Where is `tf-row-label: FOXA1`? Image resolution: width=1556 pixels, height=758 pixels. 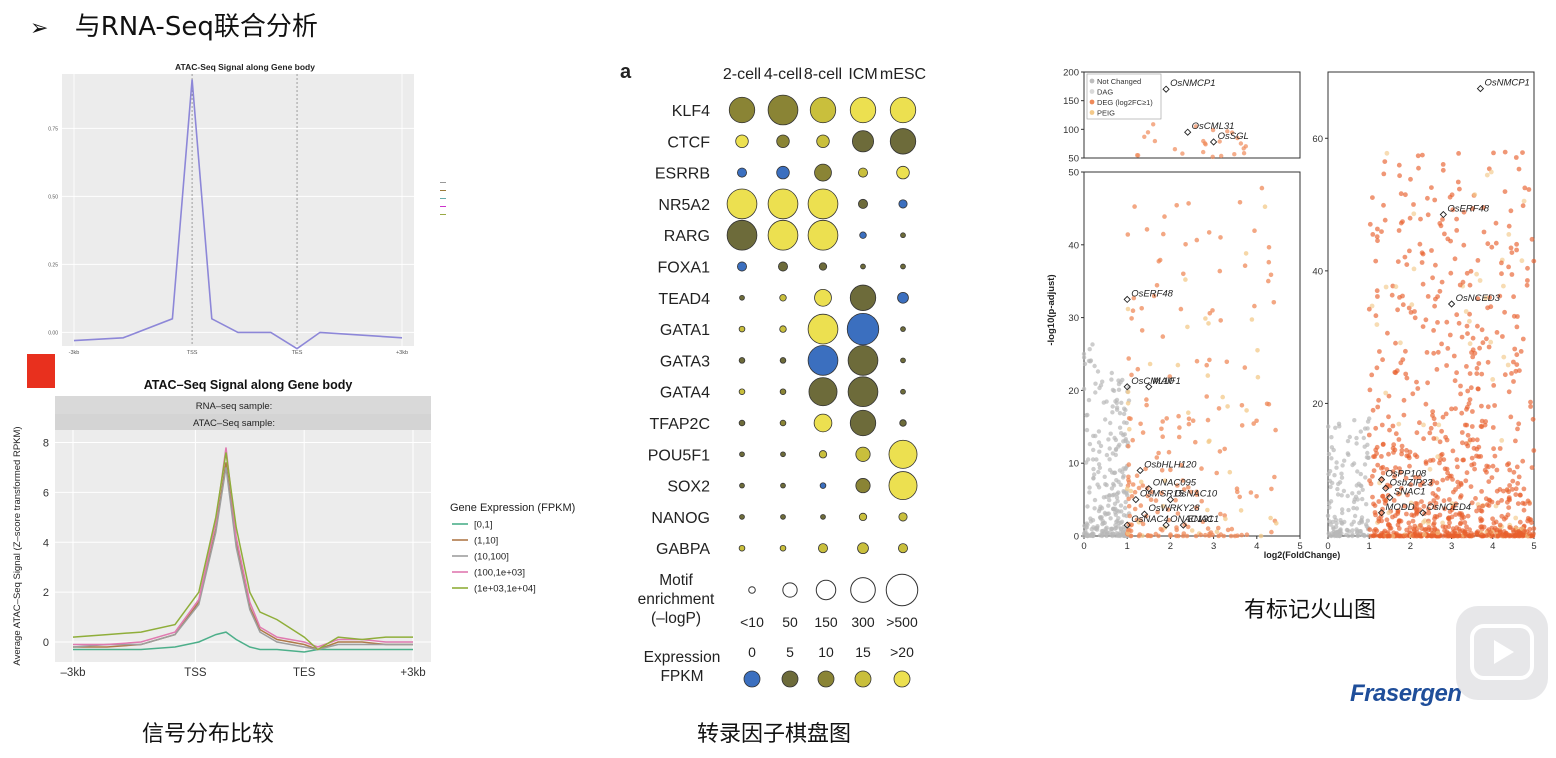 tf-row-label: FOXA1 is located at coordinates (684, 268).